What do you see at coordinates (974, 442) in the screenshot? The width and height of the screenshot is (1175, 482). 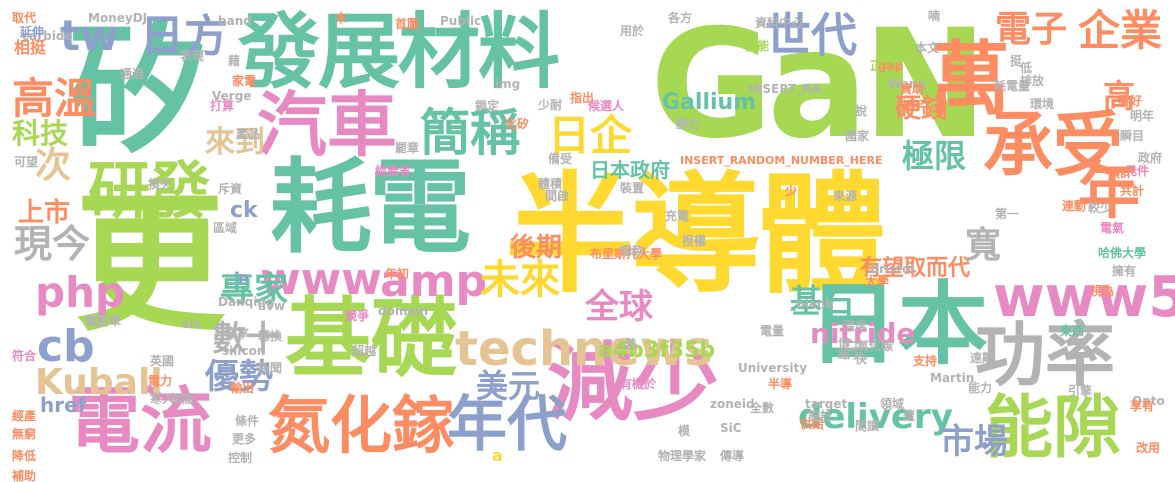 I see `word: 市場` at bounding box center [974, 442].